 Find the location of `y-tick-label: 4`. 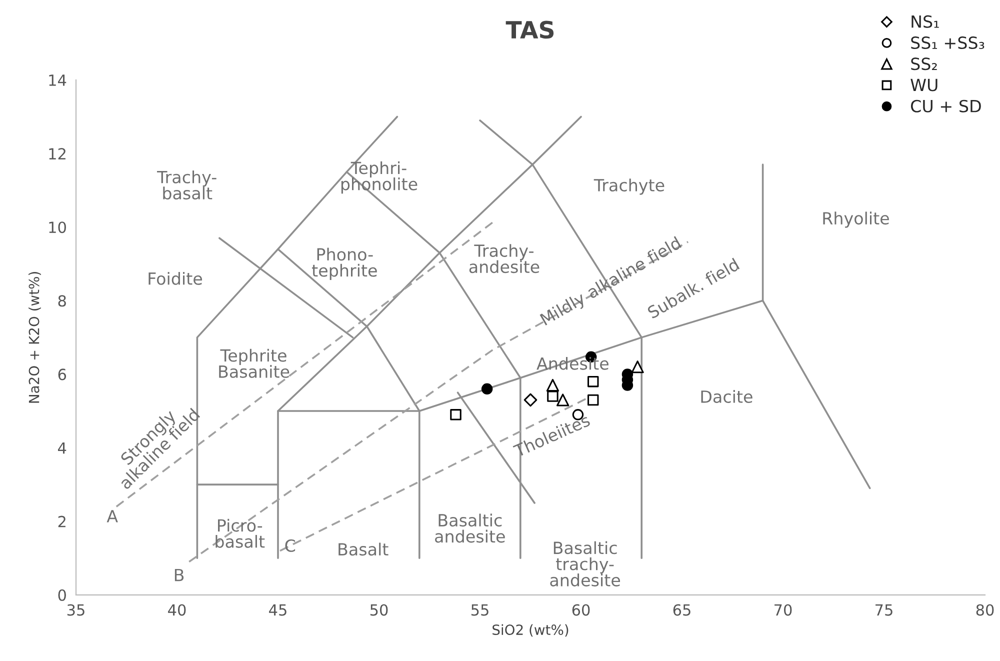

y-tick-label: 4 is located at coordinates (62, 448).